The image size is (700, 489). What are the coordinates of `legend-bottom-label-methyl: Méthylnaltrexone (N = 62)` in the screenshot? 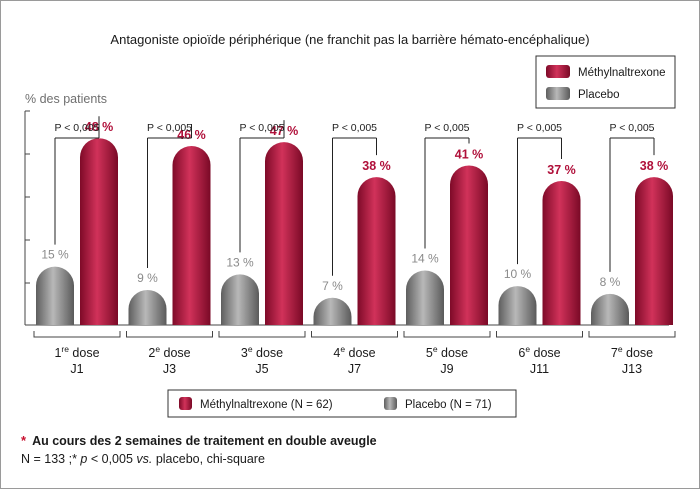 It's located at (266, 405).